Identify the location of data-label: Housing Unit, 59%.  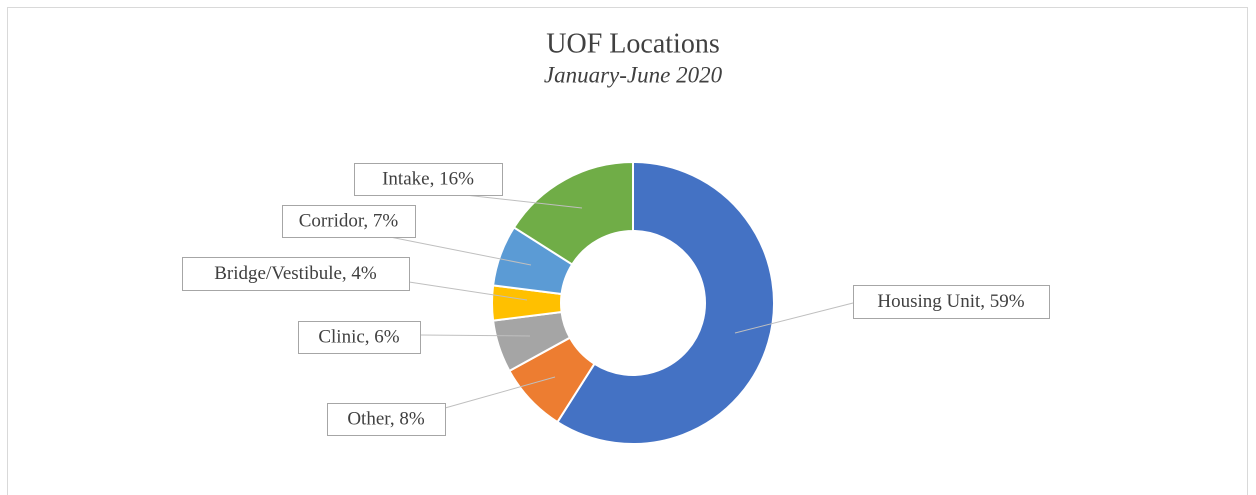
(950, 301).